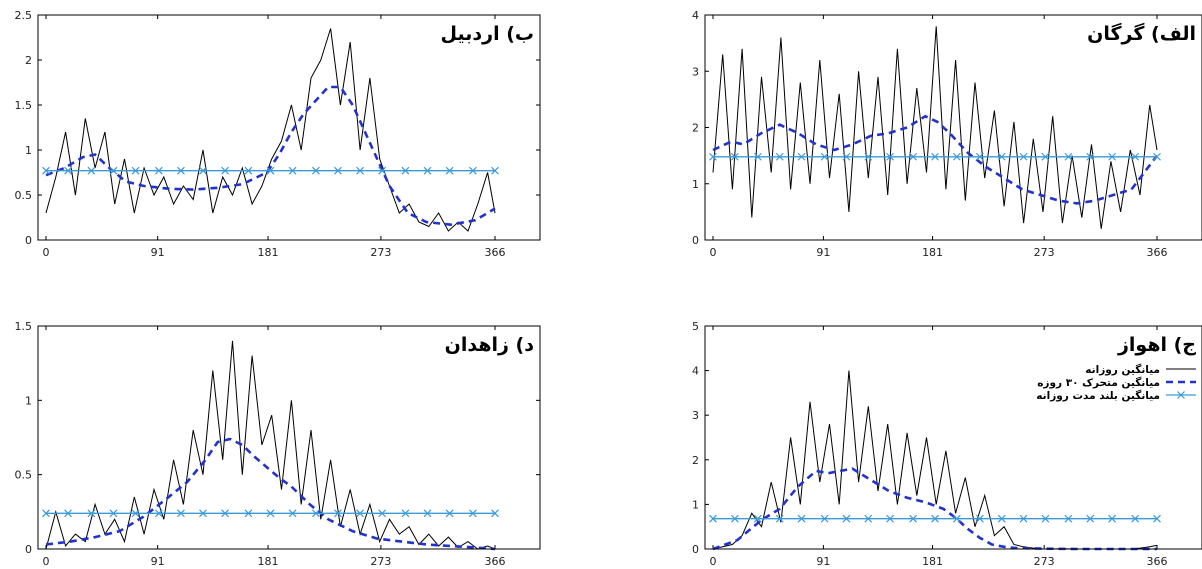 This screenshot has height=569, width=1202. I want to click on legend-label: میانگین بلند مدت روزانه, so click(1098, 395).